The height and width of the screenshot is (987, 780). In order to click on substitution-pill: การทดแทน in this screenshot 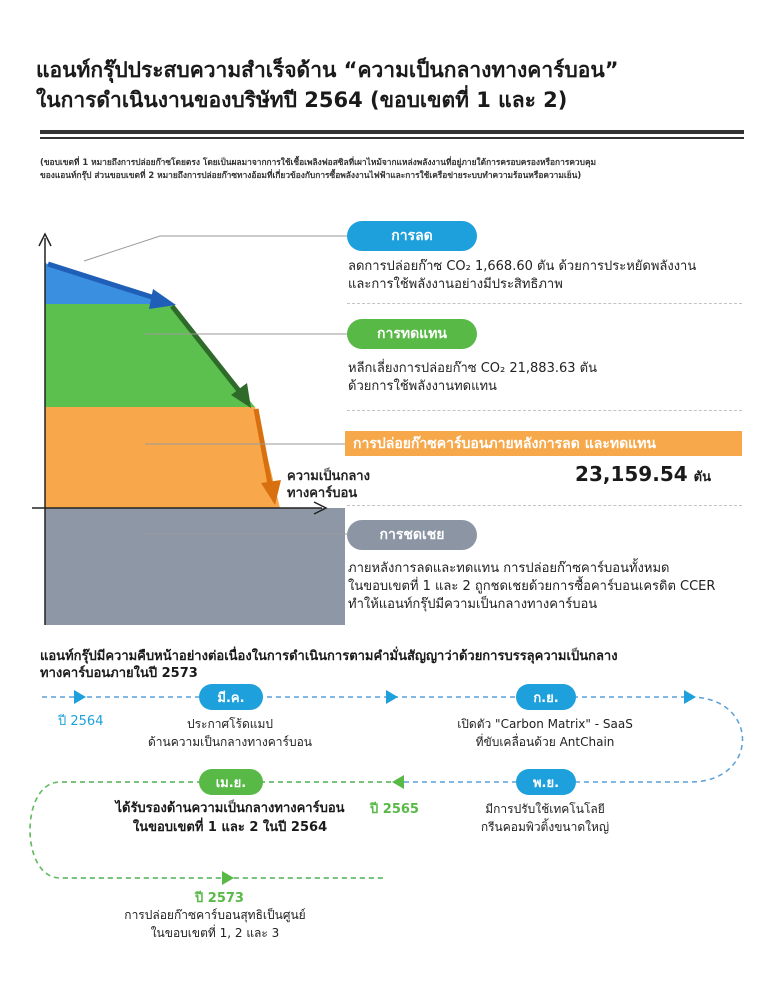, I will do `click(412, 334)`.